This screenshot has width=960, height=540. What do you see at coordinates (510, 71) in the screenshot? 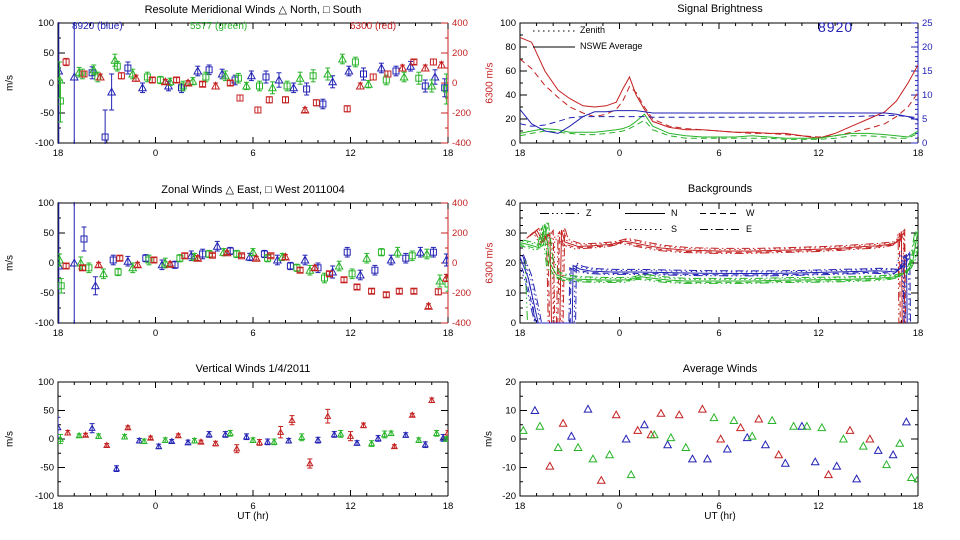
I see `svg-text: 60` at bounding box center [510, 71].